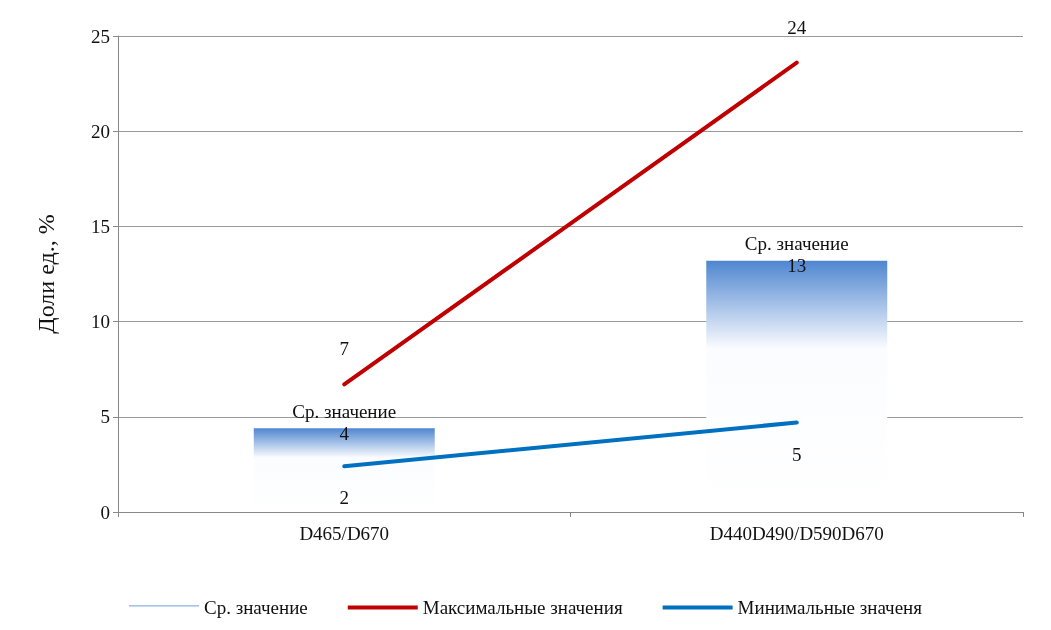 Image resolution: width=1051 pixels, height=630 pixels. What do you see at coordinates (344, 433) in the screenshot?
I see `data-label: 4` at bounding box center [344, 433].